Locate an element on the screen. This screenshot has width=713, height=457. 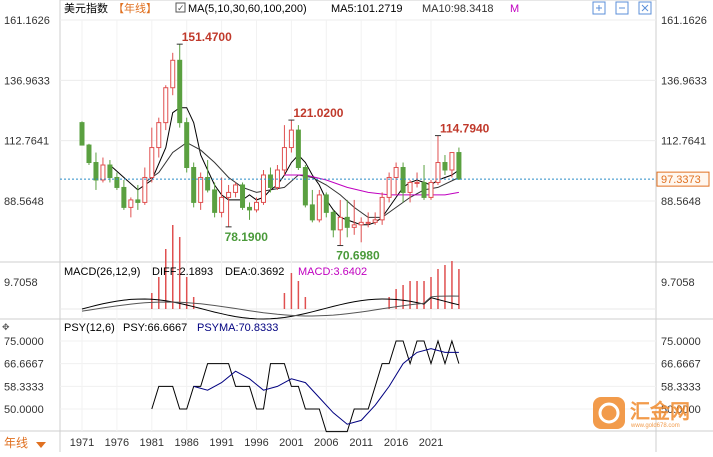
psy-tick-left: 58.3333 is located at coordinates (24, 387).